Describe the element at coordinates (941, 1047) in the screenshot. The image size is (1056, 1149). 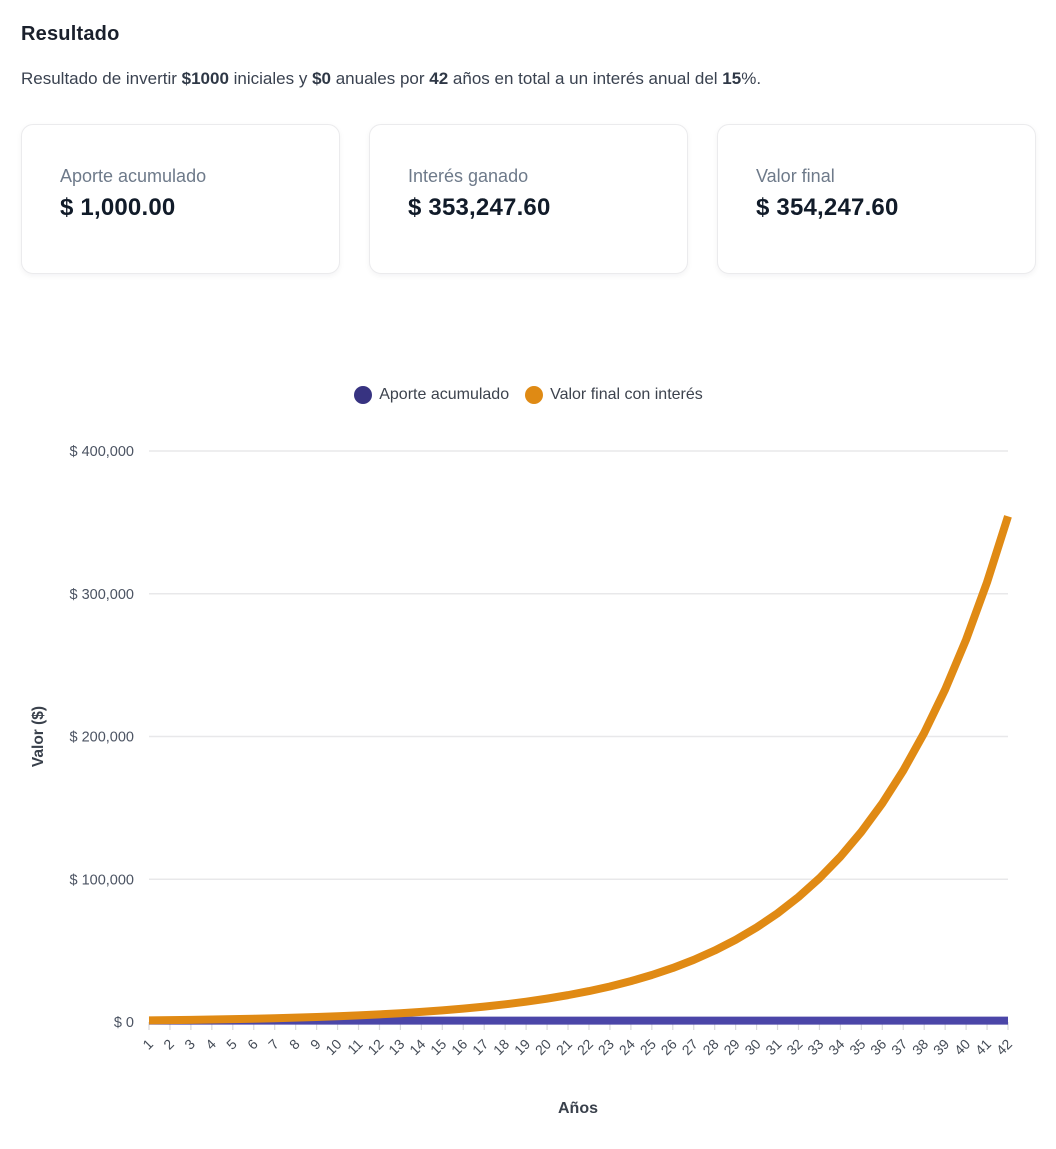
I see `x-tick-label: 39` at that location.